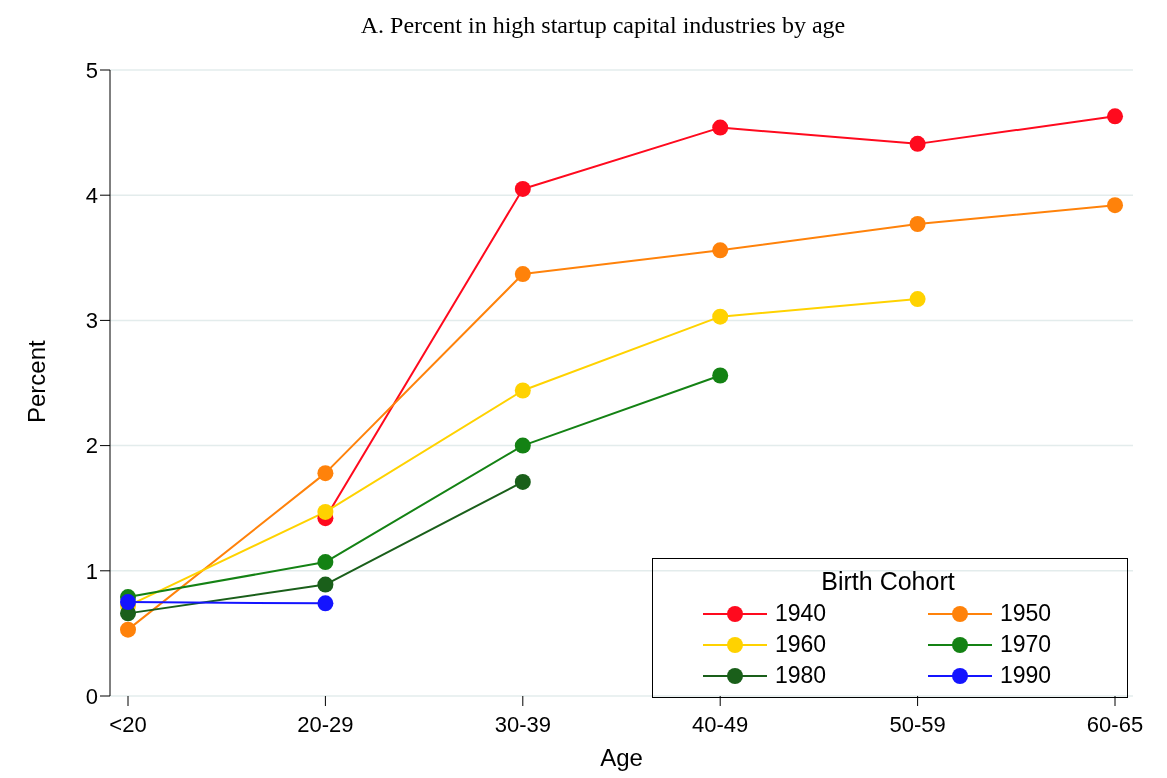 Image resolution: width=1167 pixels, height=778 pixels. What do you see at coordinates (91, 571) in the screenshot?
I see `y-tick-label: 1` at bounding box center [91, 571].